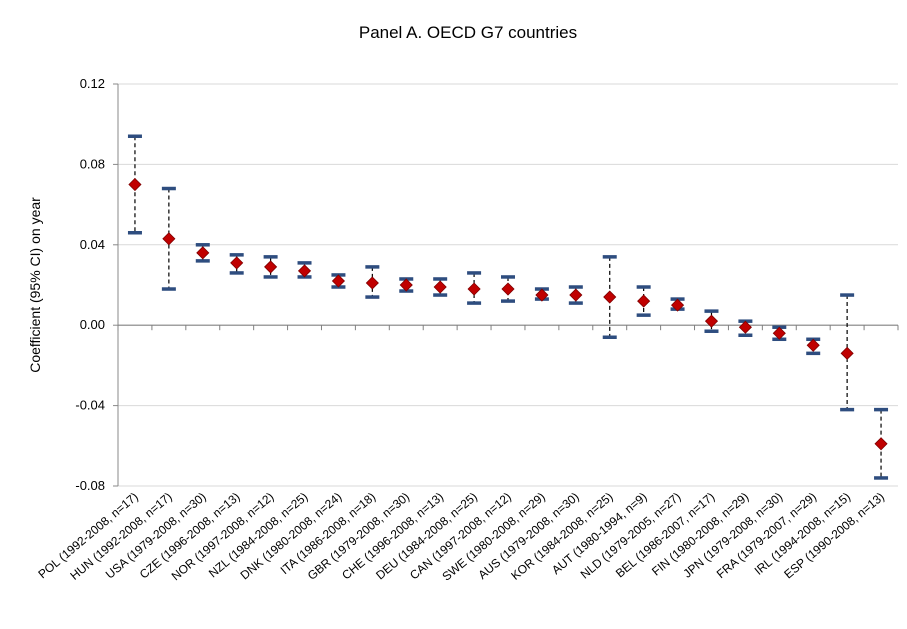 The height and width of the screenshot is (629, 907). What do you see at coordinates (90, 284) in the screenshot?
I see `y-tick-labels: 0.12 0.08 0.04 0.00 -0.04 -0.08` at bounding box center [90, 284].